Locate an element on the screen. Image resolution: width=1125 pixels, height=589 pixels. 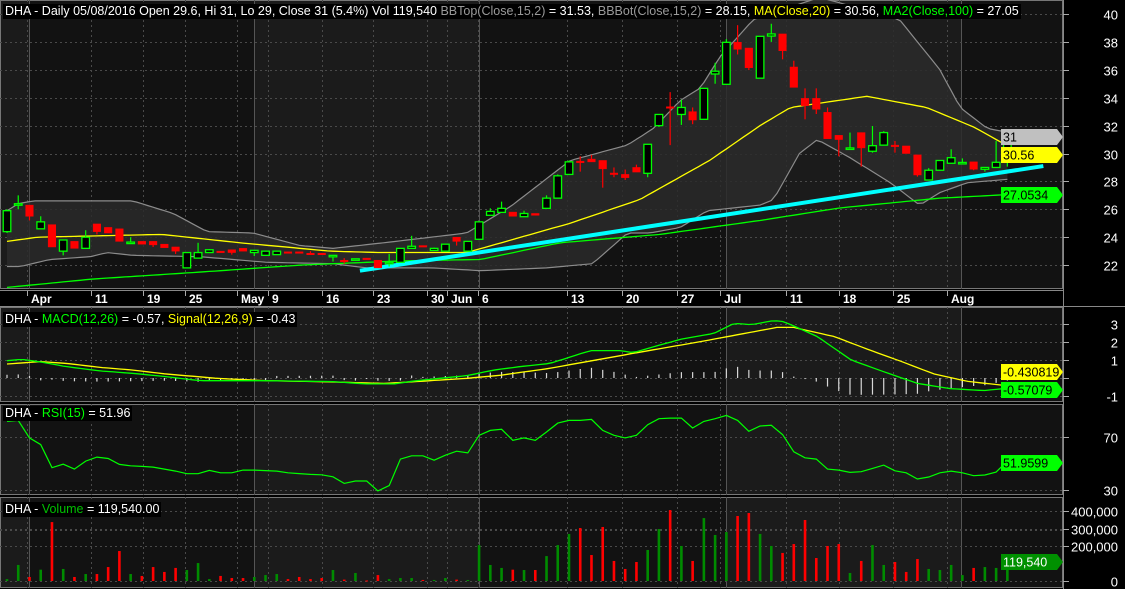
price-axis-label: 40 is located at coordinates (1111, 15).